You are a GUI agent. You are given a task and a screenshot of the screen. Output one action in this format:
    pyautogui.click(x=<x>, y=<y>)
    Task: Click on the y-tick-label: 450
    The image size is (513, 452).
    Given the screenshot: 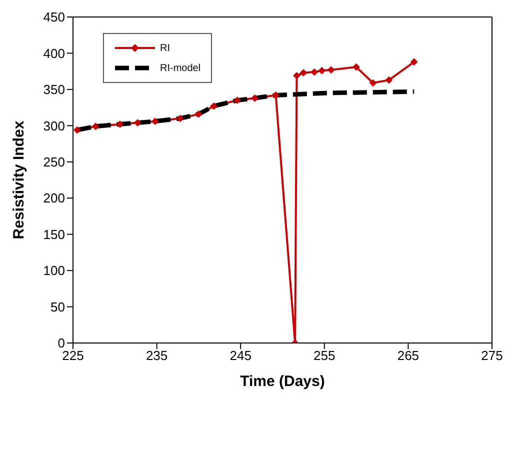 What is the action you would take?
    pyautogui.click(x=54, y=17)
    